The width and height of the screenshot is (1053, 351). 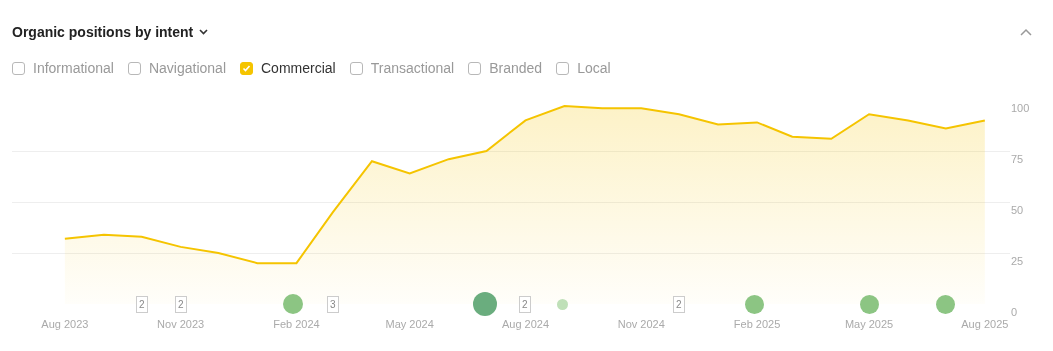 I want to click on legend-label: Local, so click(x=594, y=68).